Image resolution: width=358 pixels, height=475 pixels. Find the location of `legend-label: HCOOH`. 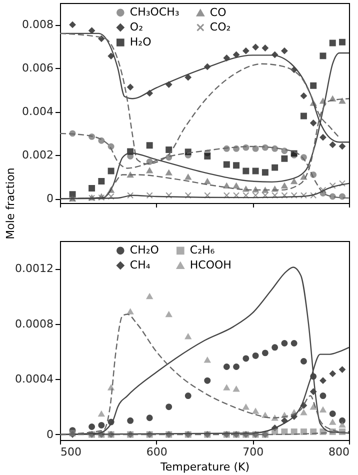

legend-label: HCOOH is located at coordinates (211, 265).